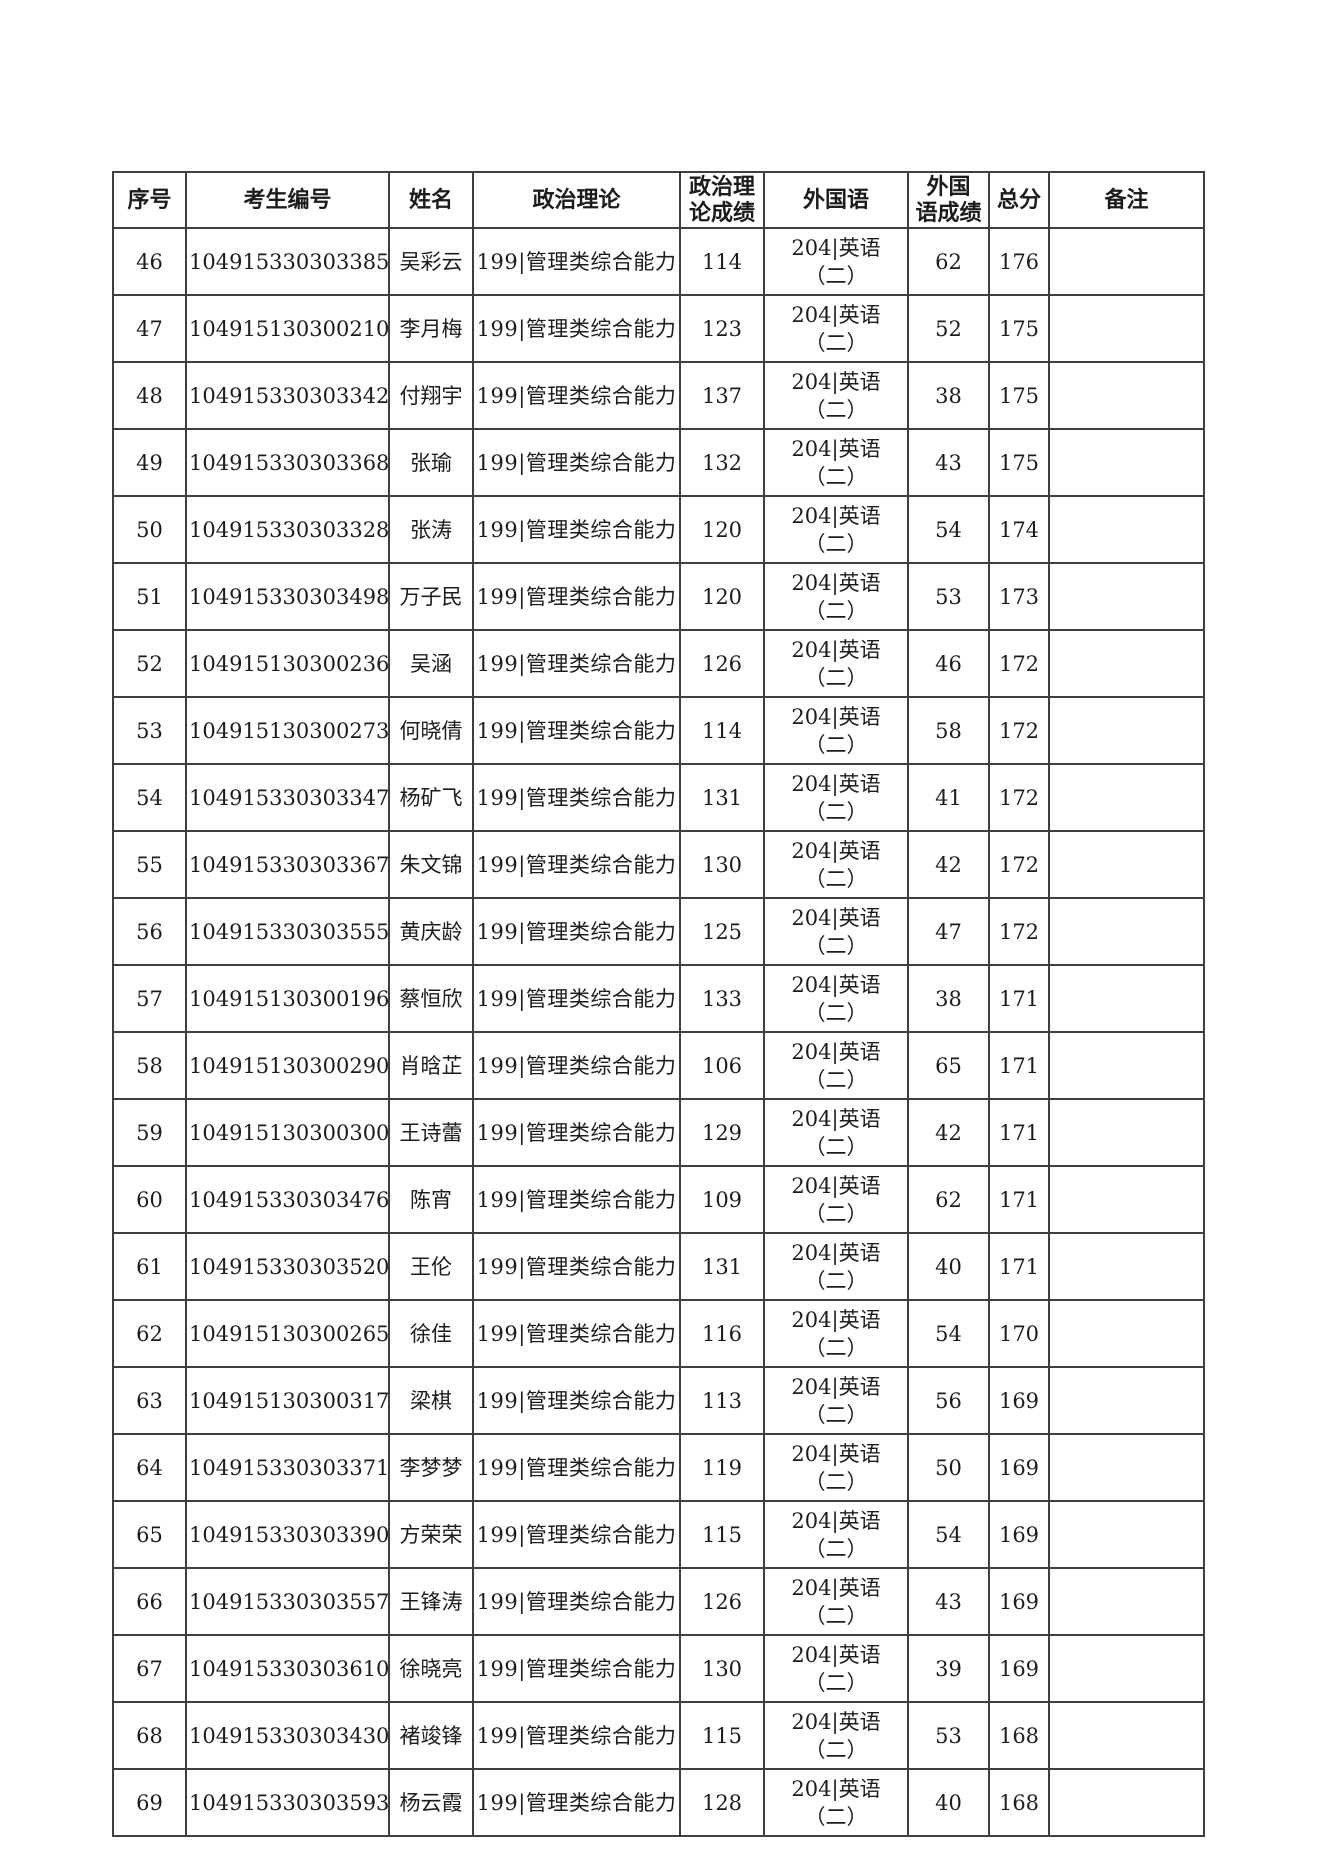 The height and width of the screenshot is (1871, 1322). Describe the element at coordinates (431, 1802) in the screenshot. I see `cell-name: 杨云霞` at that location.